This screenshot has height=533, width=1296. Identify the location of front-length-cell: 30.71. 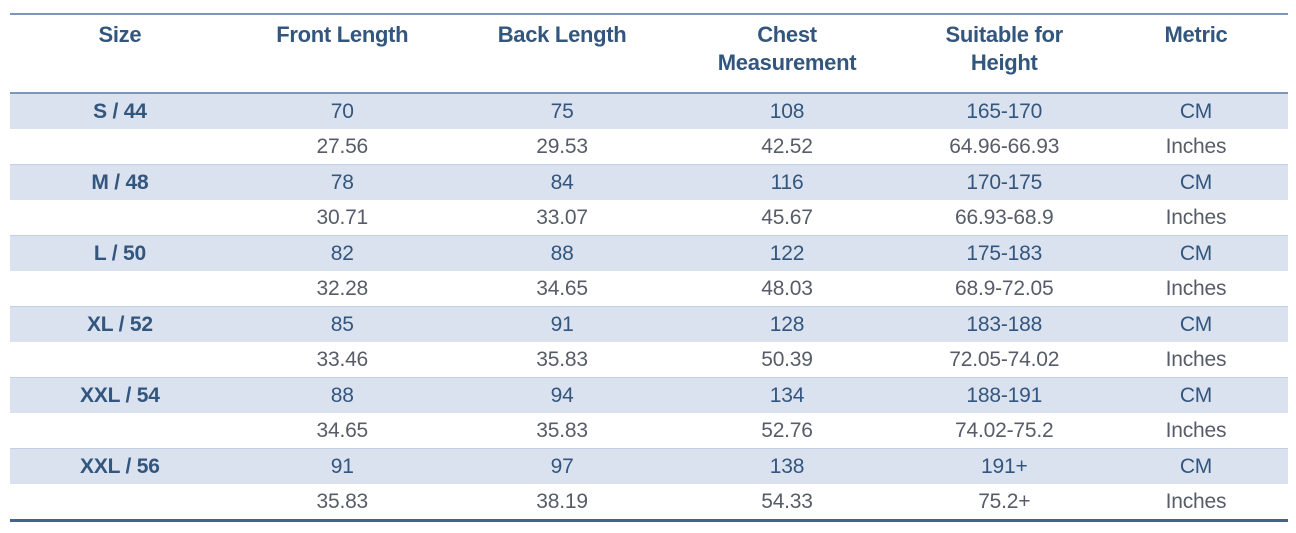
(342, 217).